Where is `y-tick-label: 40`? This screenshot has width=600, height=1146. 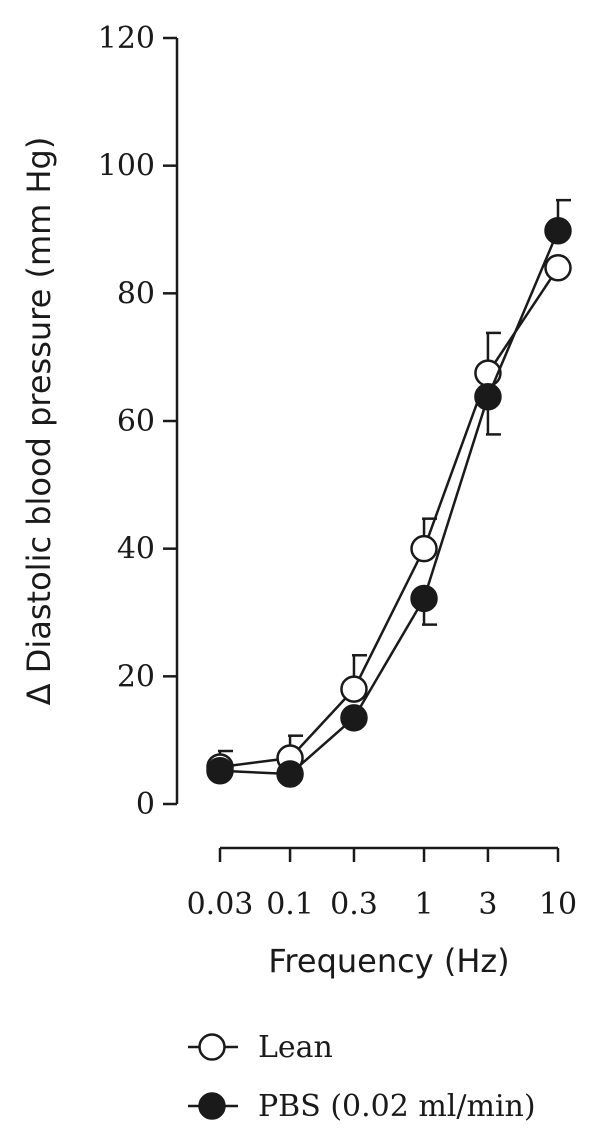
y-tick-label: 40 is located at coordinates (136, 549).